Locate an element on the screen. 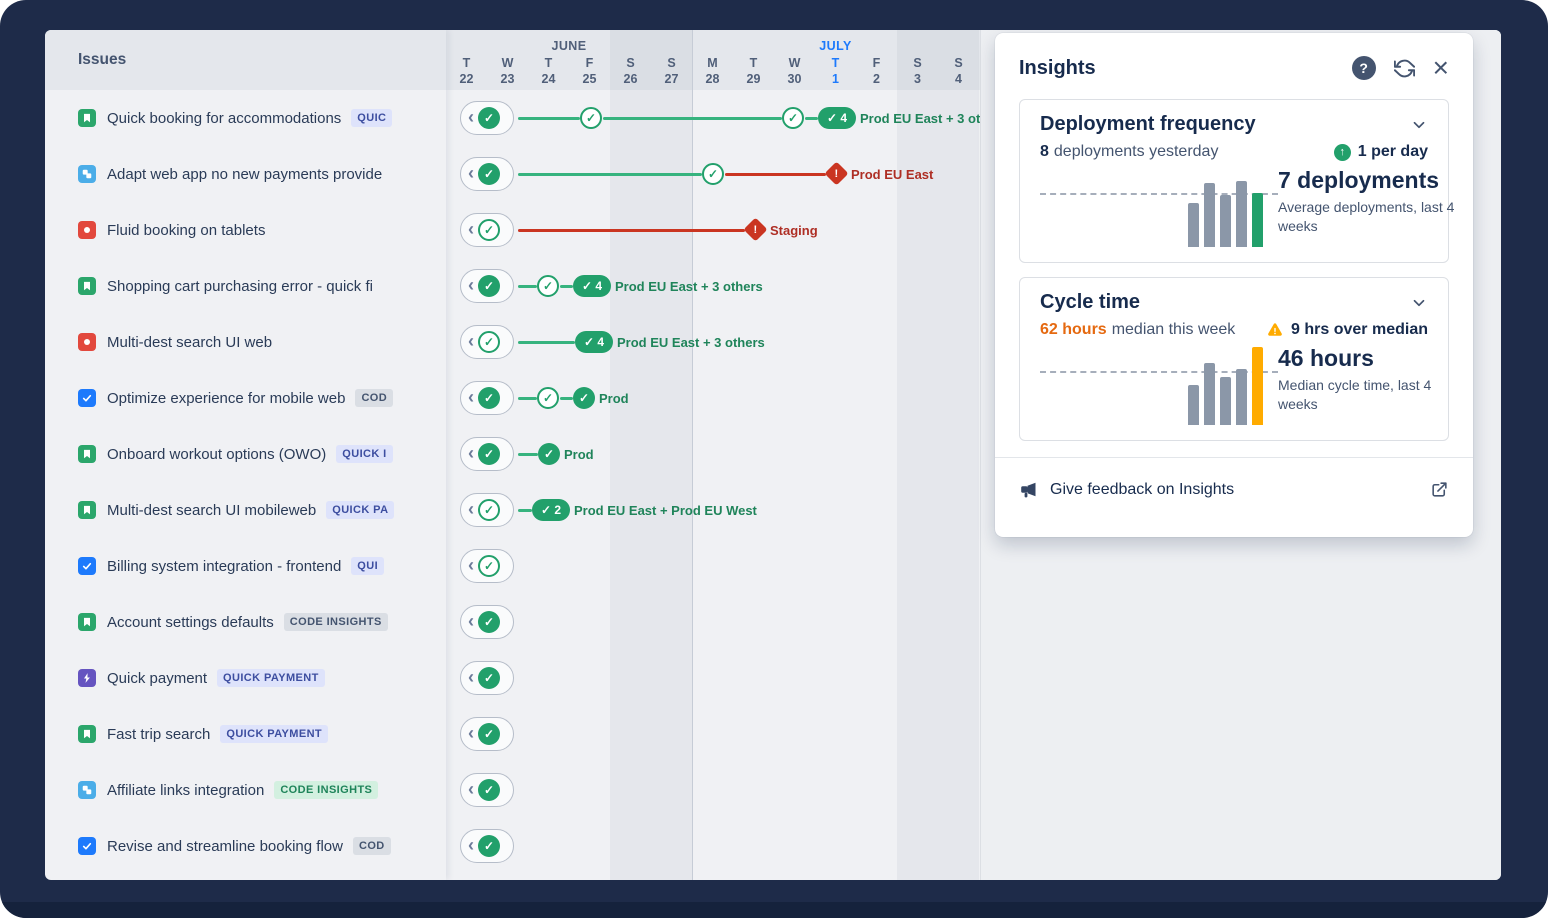 This screenshot has width=1548, height=918. timeline-connector-line is located at coordinates (566, 286).